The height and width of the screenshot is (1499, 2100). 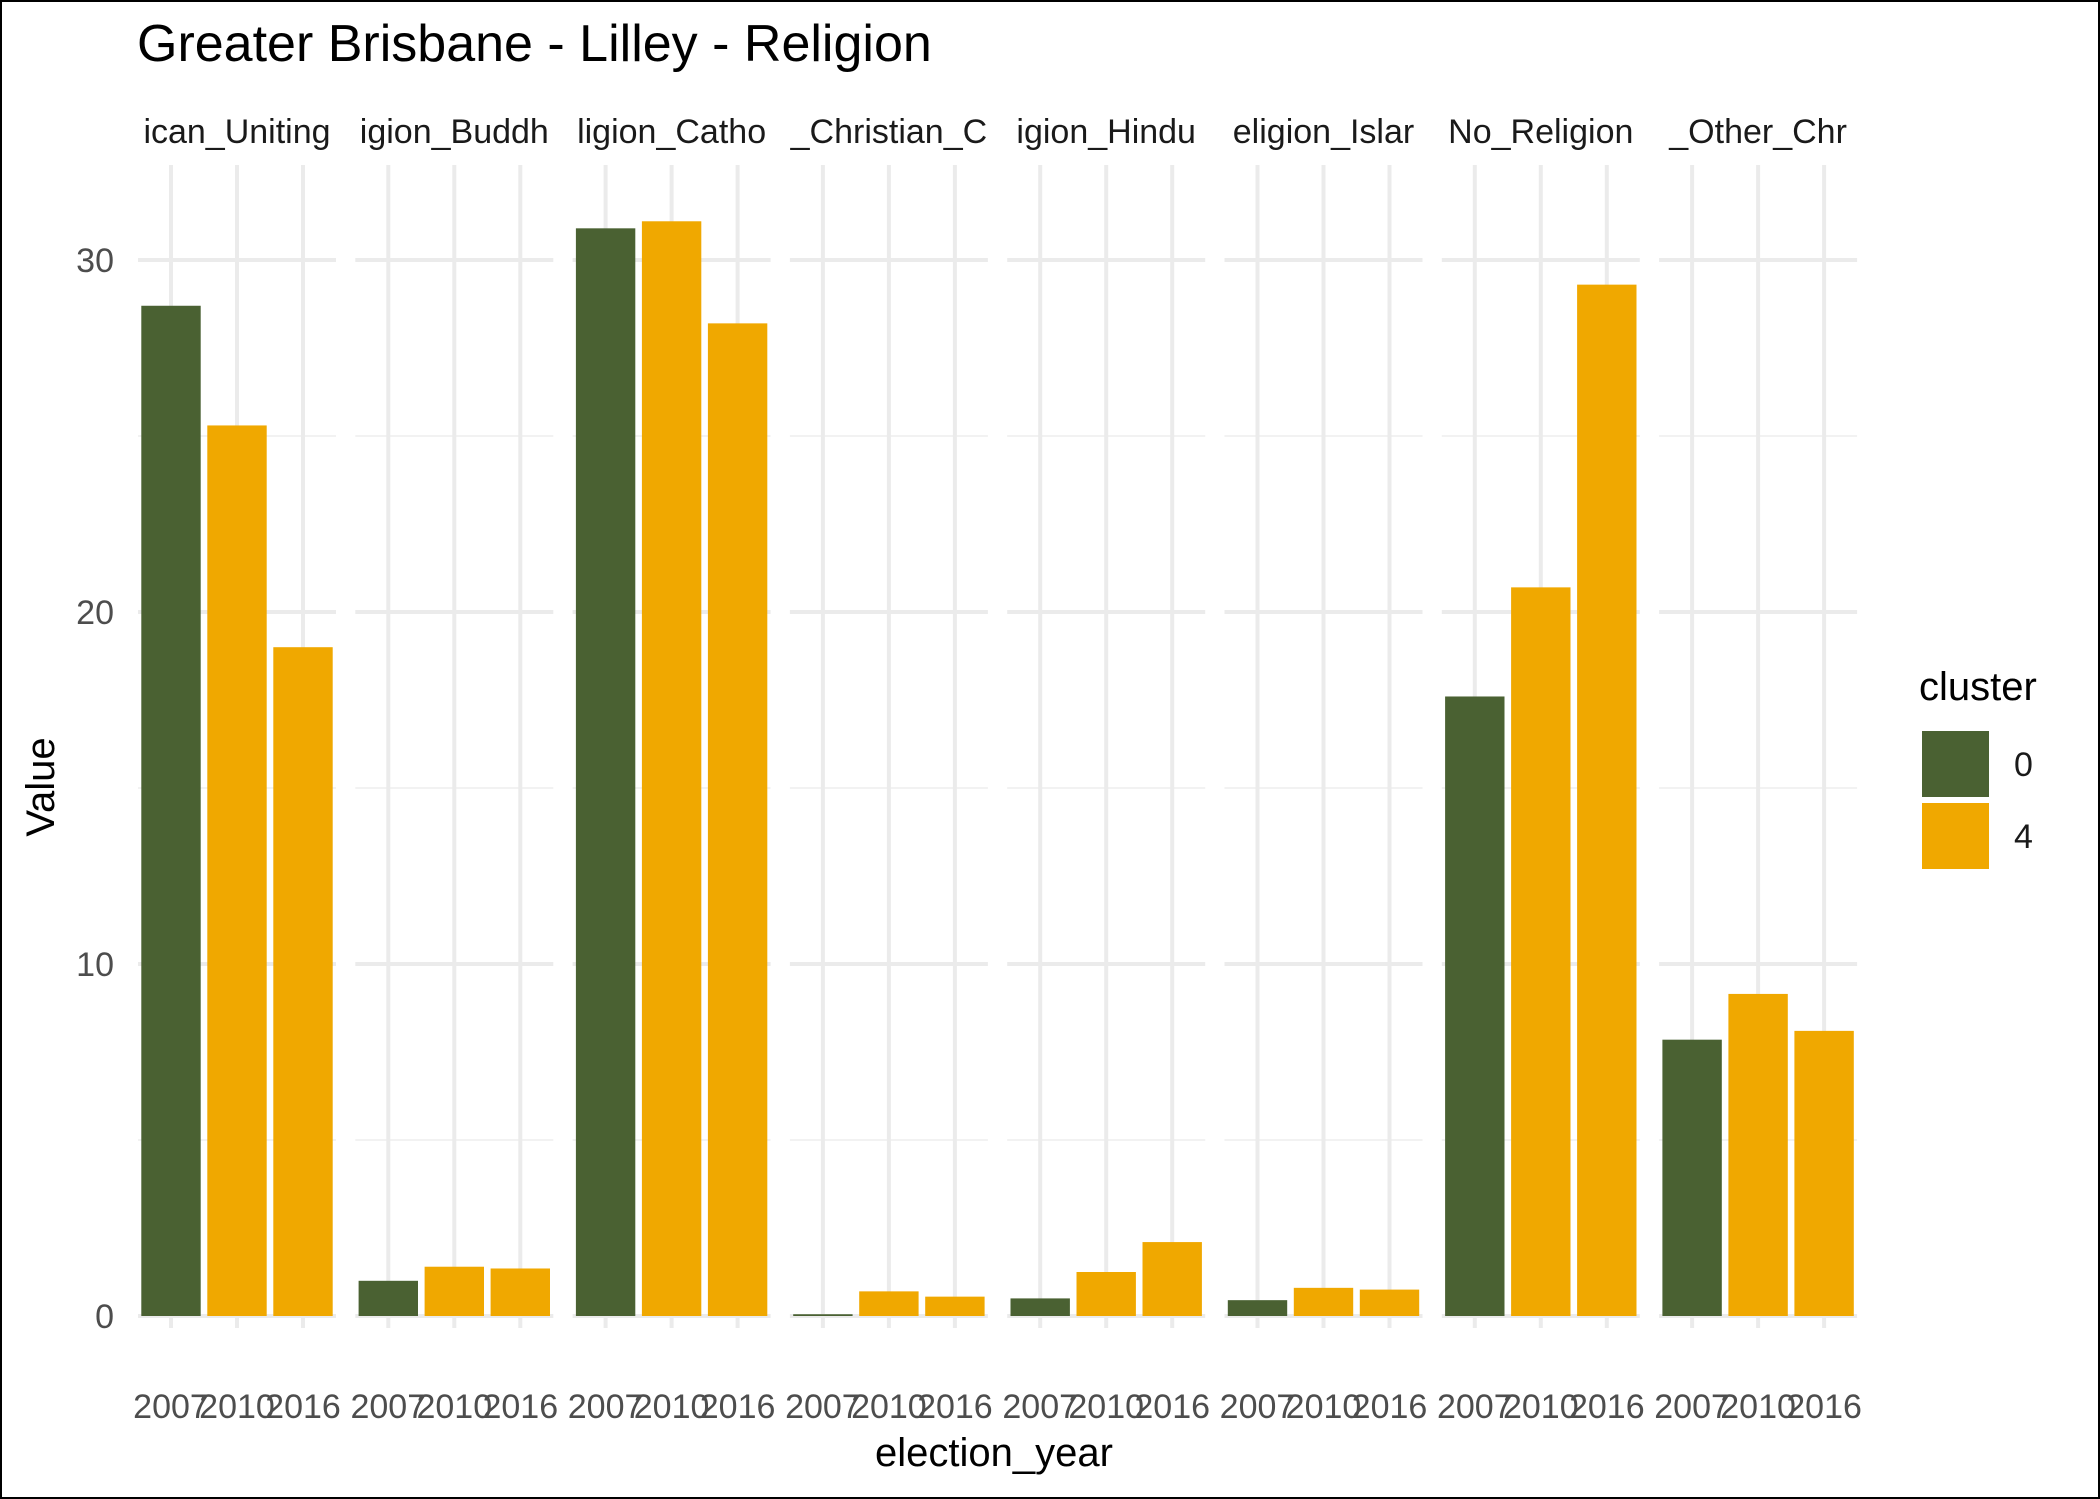 I want to click on legend-label-0: 0, so click(x=2023, y=765).